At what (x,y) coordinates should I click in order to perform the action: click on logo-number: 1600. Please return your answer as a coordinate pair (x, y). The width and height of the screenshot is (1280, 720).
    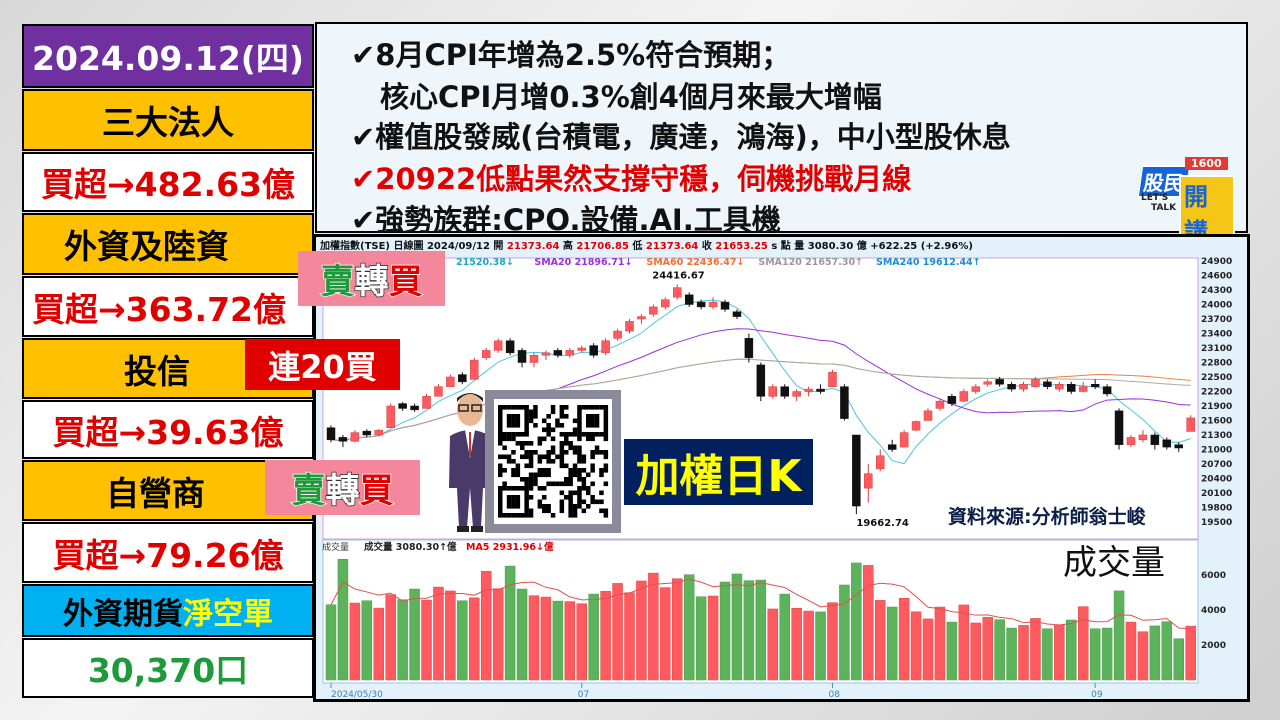
    Looking at the image, I should click on (1206, 163).